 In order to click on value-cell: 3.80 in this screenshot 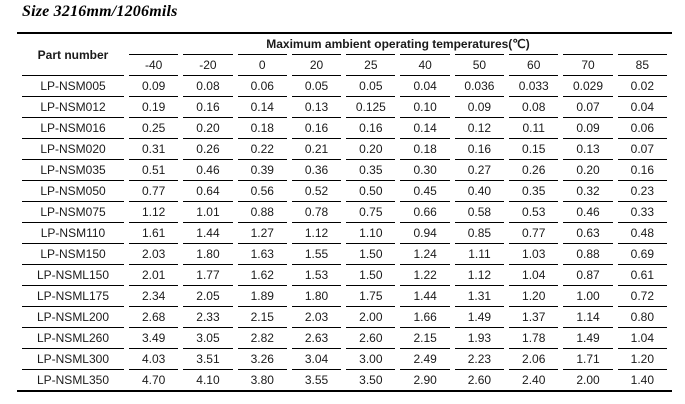, I will do `click(262, 380)`.